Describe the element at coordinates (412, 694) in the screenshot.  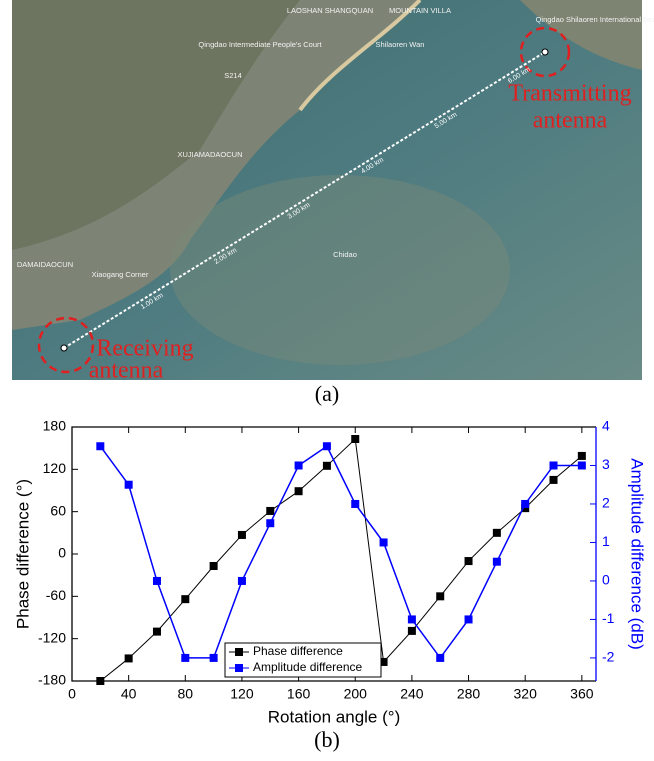
I see `x-tick-label: 240` at that location.